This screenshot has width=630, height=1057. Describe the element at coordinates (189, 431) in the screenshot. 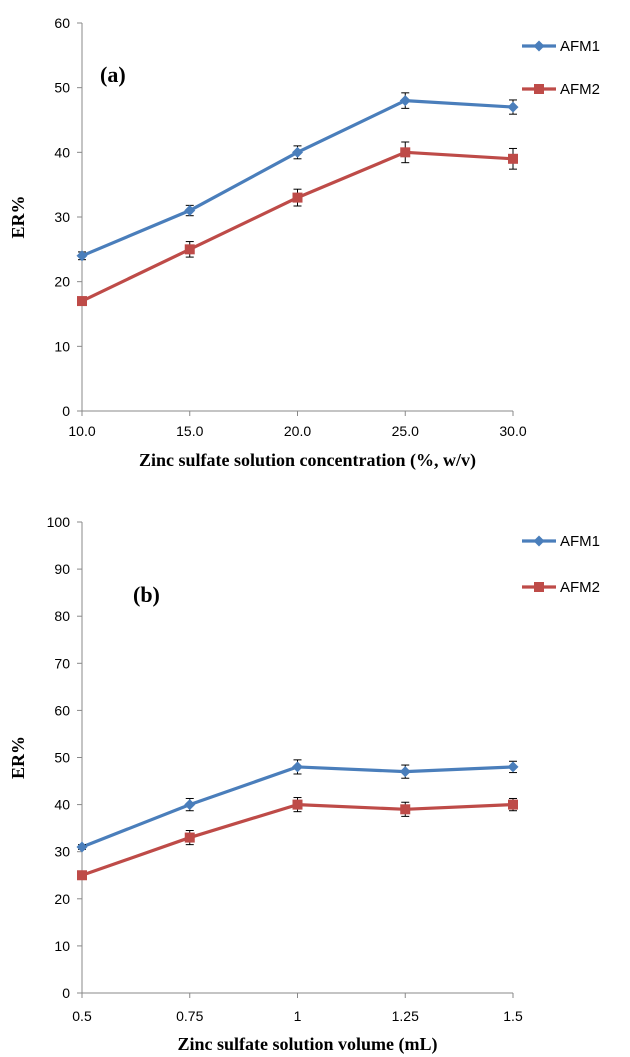

I see `x-tick-label: 15.0` at that location.